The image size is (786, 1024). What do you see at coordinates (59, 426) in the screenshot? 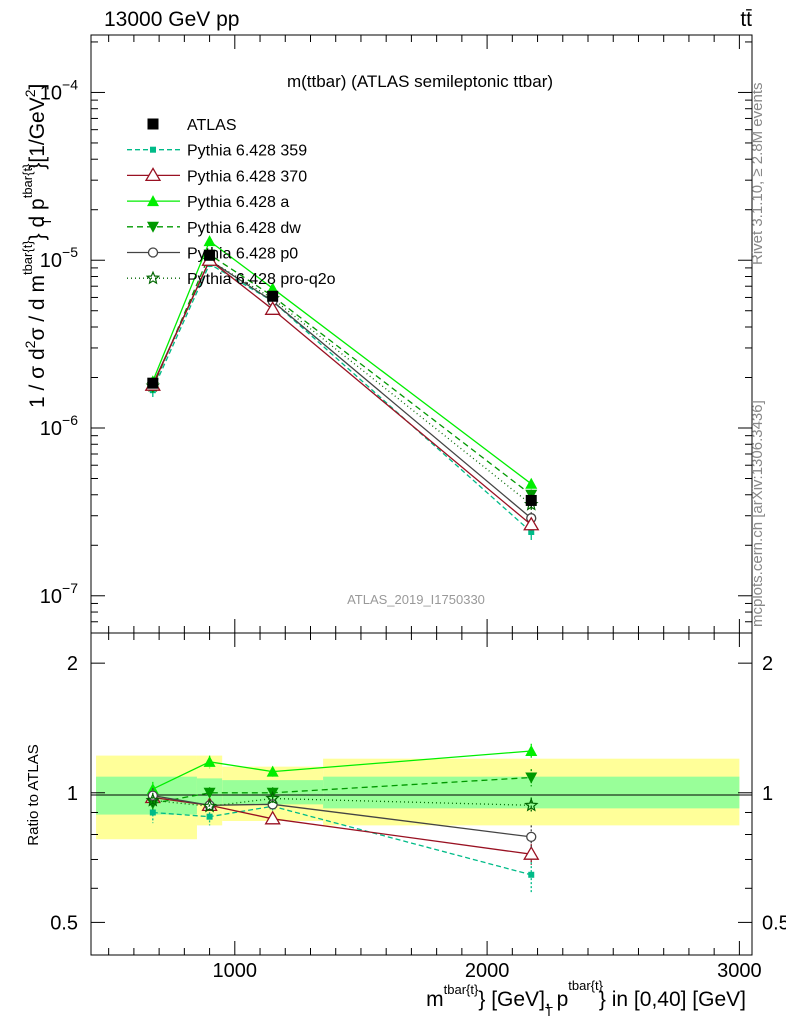
I see `y-tick-label: 10⁻⁶` at bounding box center [59, 426].